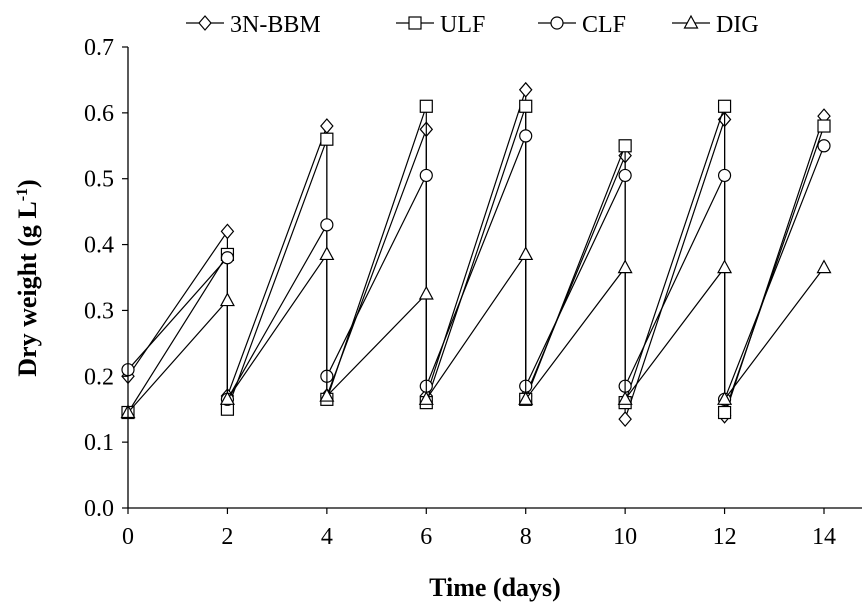 The height and width of the screenshot is (612, 866). What do you see at coordinates (205, 23) in the screenshot?
I see `legend-marker-3N-BBM` at bounding box center [205, 23].